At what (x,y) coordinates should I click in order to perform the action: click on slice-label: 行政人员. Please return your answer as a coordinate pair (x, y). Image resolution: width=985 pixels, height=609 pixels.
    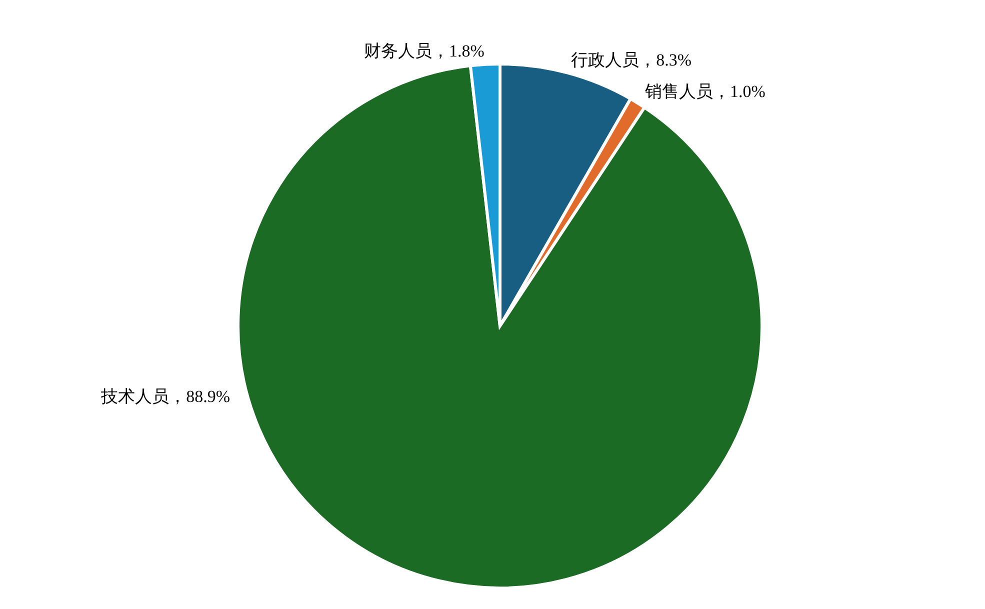
    Looking at the image, I should click on (605, 60).